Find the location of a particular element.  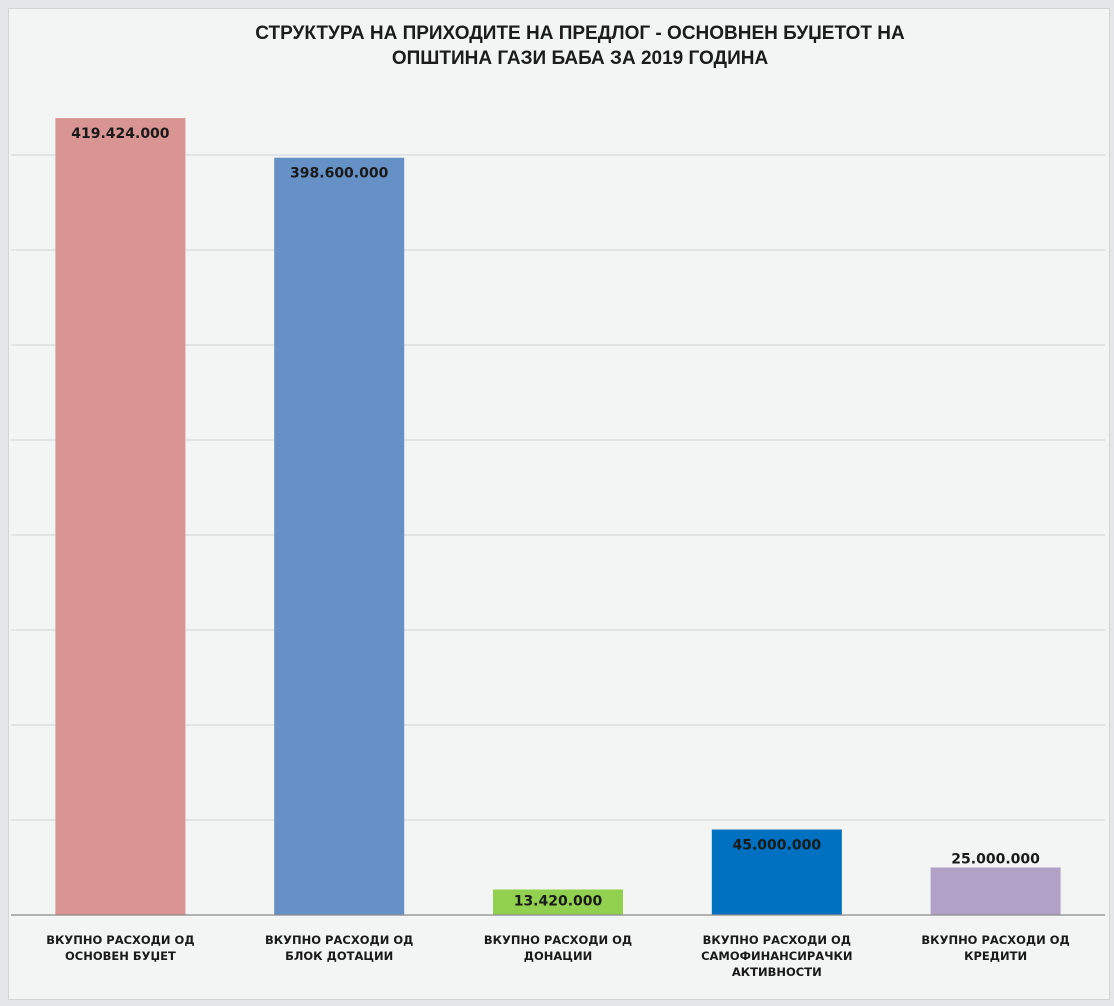

data-label-3: 13.420.000 is located at coordinates (558, 902).